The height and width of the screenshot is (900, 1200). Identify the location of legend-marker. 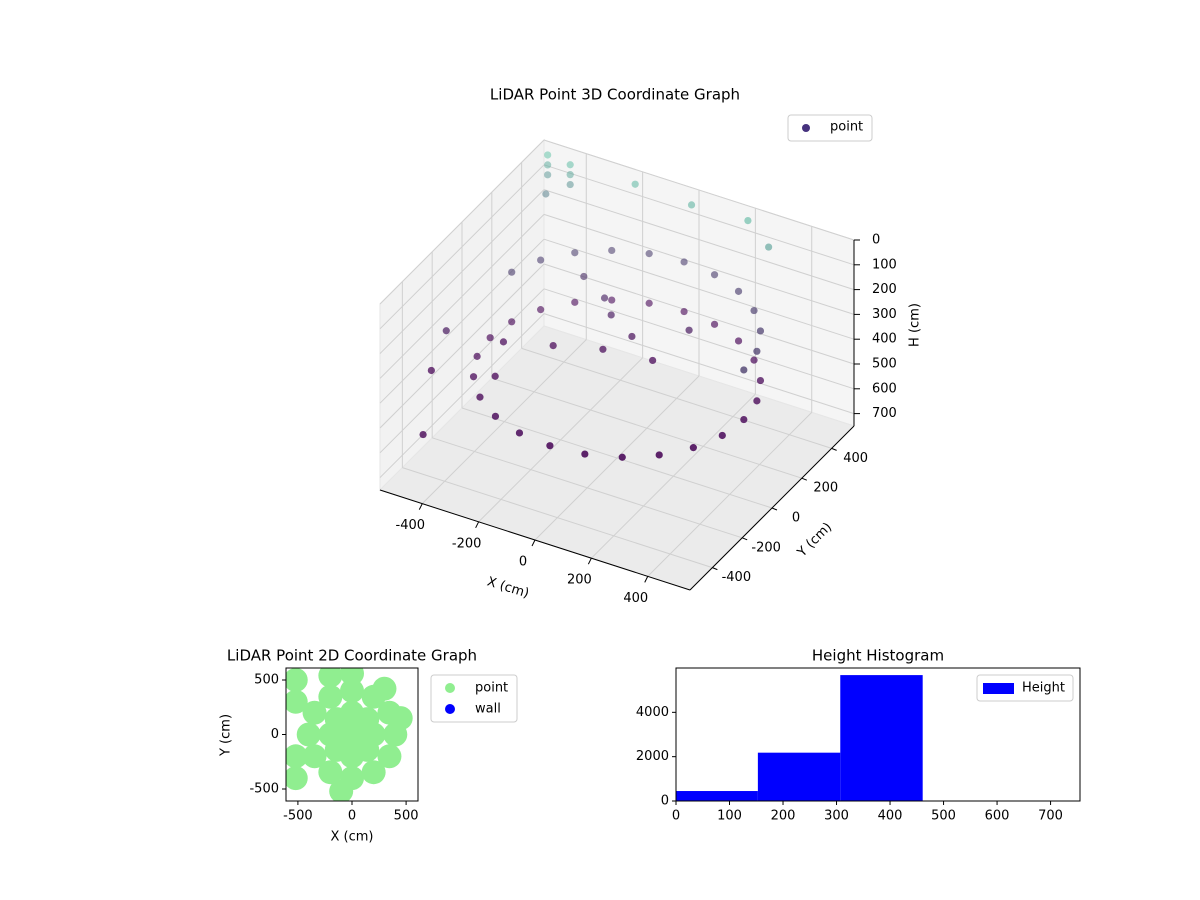
(806, 128).